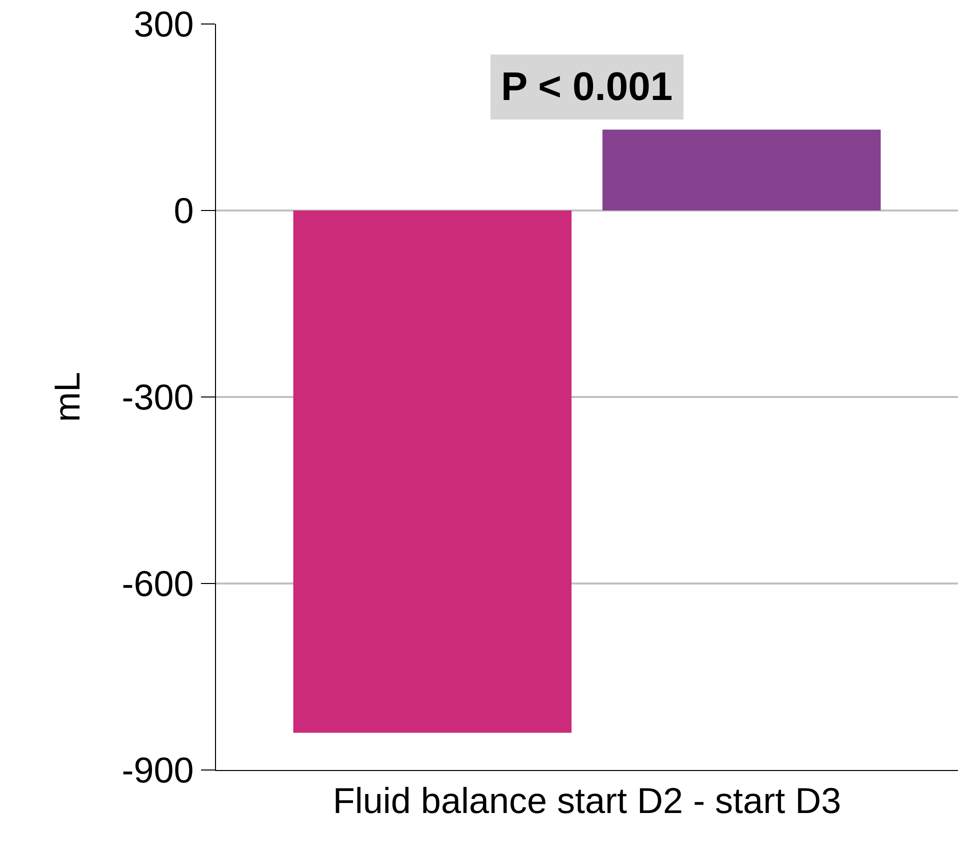 Image resolution: width=960 pixels, height=841 pixels. What do you see at coordinates (184, 211) in the screenshot?
I see `y-tick-label: 0` at bounding box center [184, 211].